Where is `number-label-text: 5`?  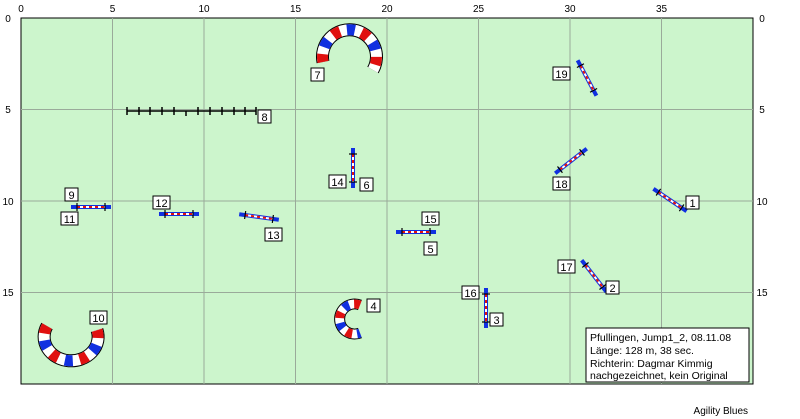
number-label-text: 5 is located at coordinates (430, 250).